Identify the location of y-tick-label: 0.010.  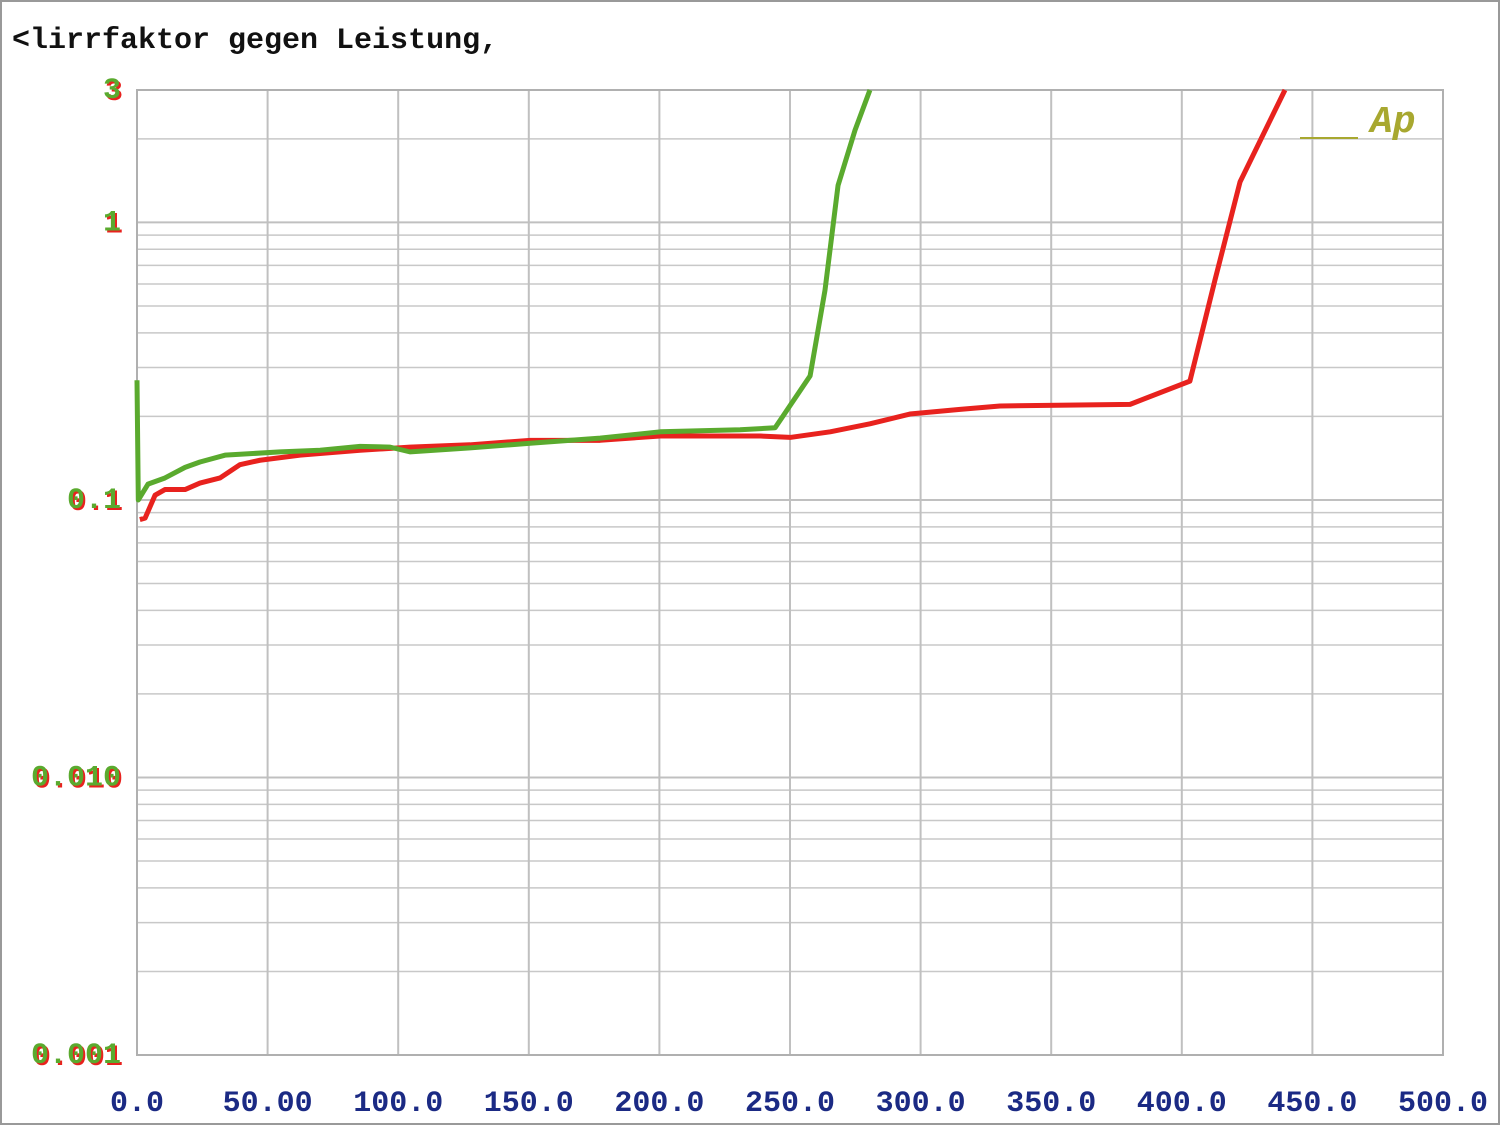
(76, 778).